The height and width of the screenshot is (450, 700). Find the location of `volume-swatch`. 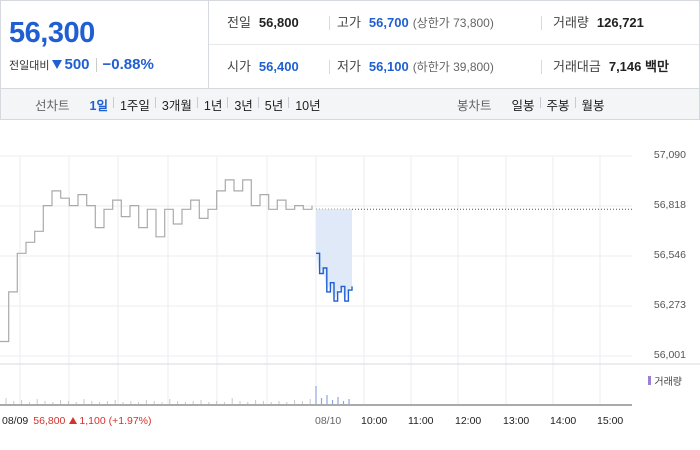

volume-swatch is located at coordinates (650, 380).